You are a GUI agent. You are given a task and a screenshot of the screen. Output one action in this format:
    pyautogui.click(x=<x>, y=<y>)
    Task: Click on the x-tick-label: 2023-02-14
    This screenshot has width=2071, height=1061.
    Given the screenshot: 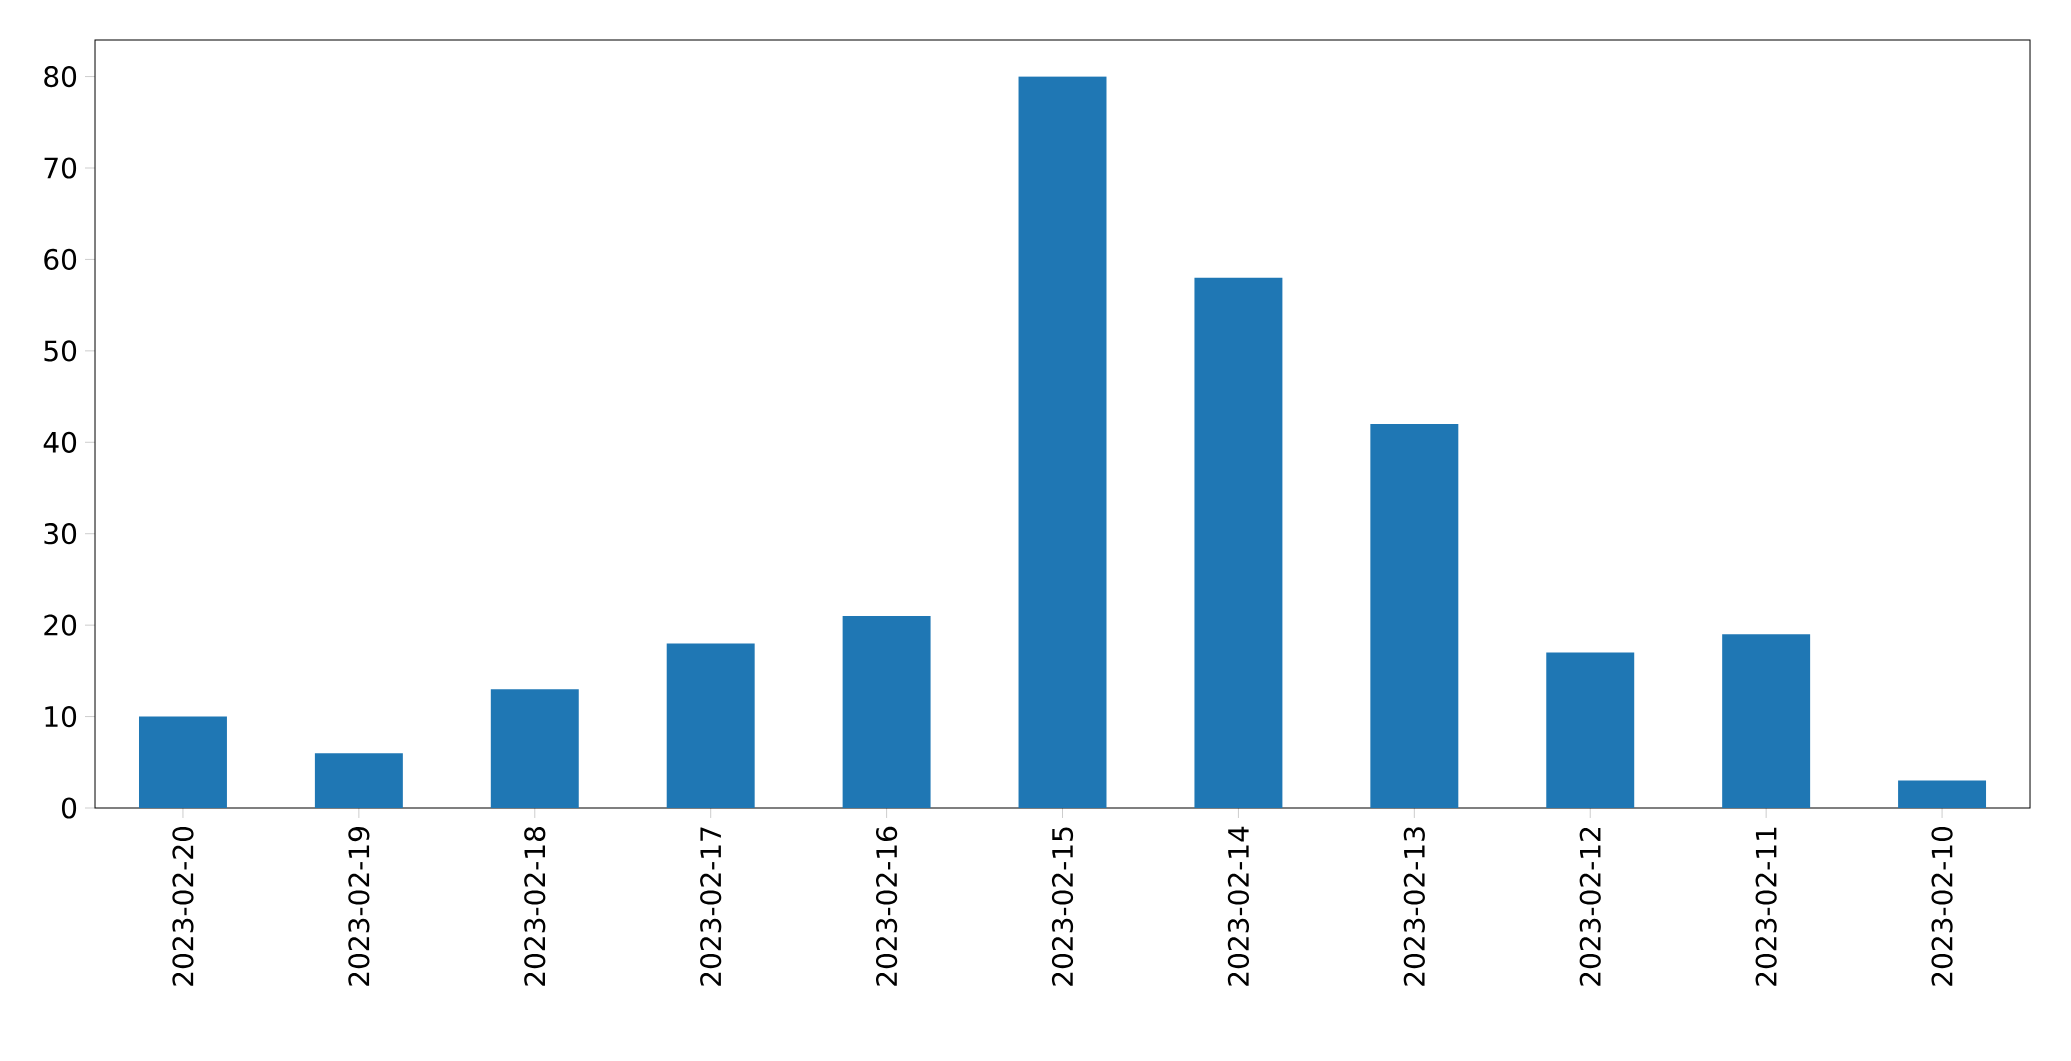 What is the action you would take?
    pyautogui.click(x=1238, y=906)
    